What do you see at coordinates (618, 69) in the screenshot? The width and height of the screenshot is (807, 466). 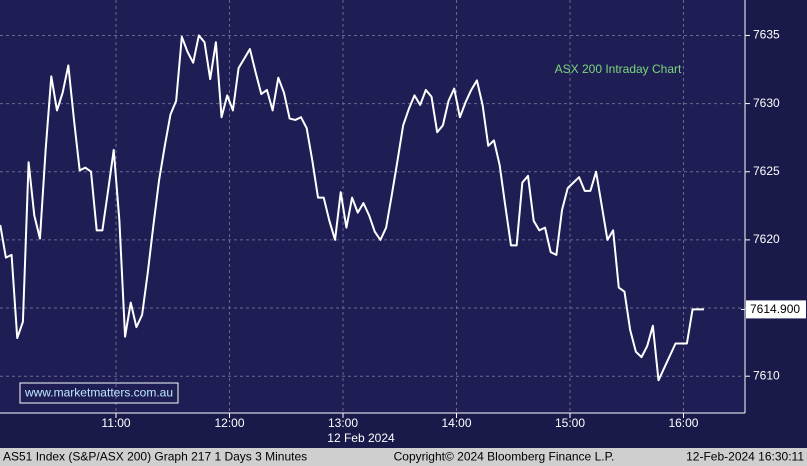 I see `chart-title: ASX 200 Intraday Chart` at bounding box center [618, 69].